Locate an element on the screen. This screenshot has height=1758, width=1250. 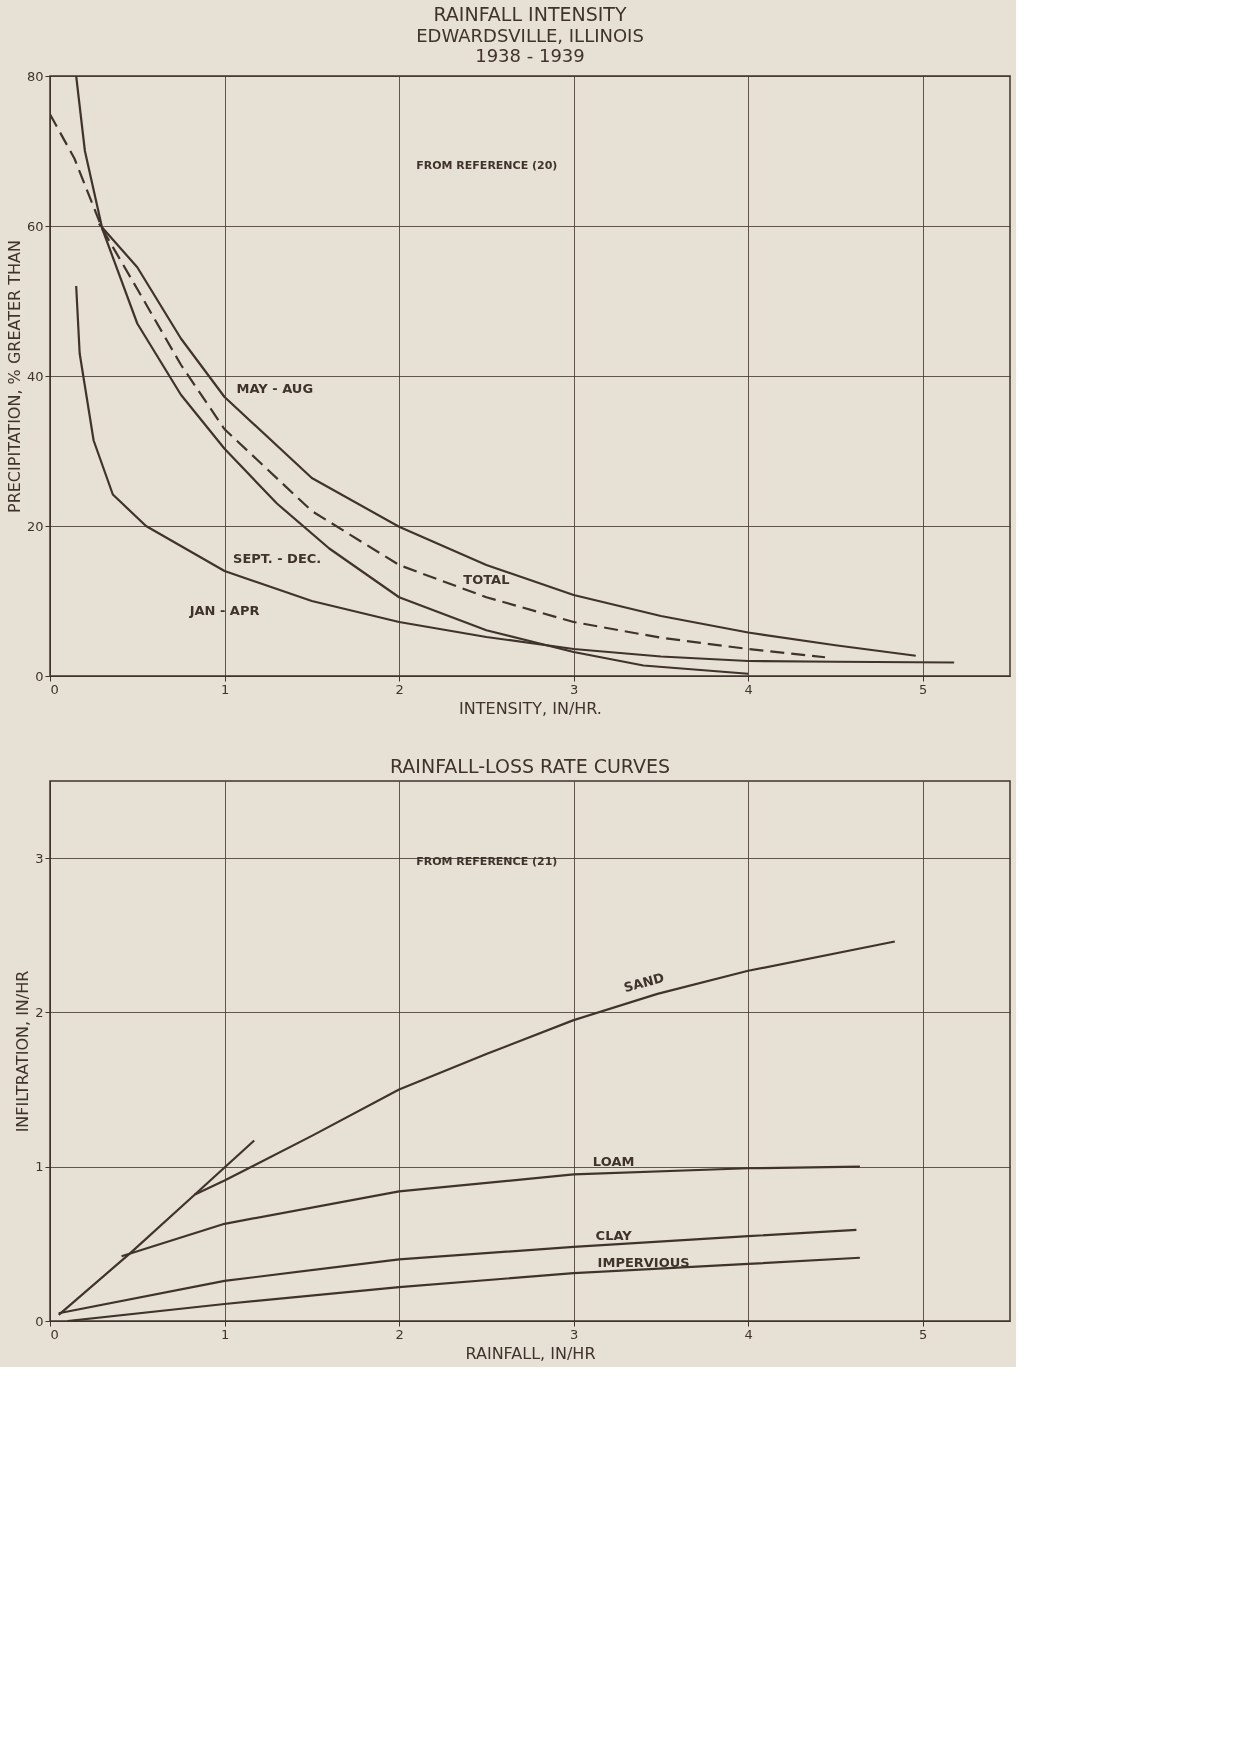
series-label: TOTAL is located at coordinates (486, 580).